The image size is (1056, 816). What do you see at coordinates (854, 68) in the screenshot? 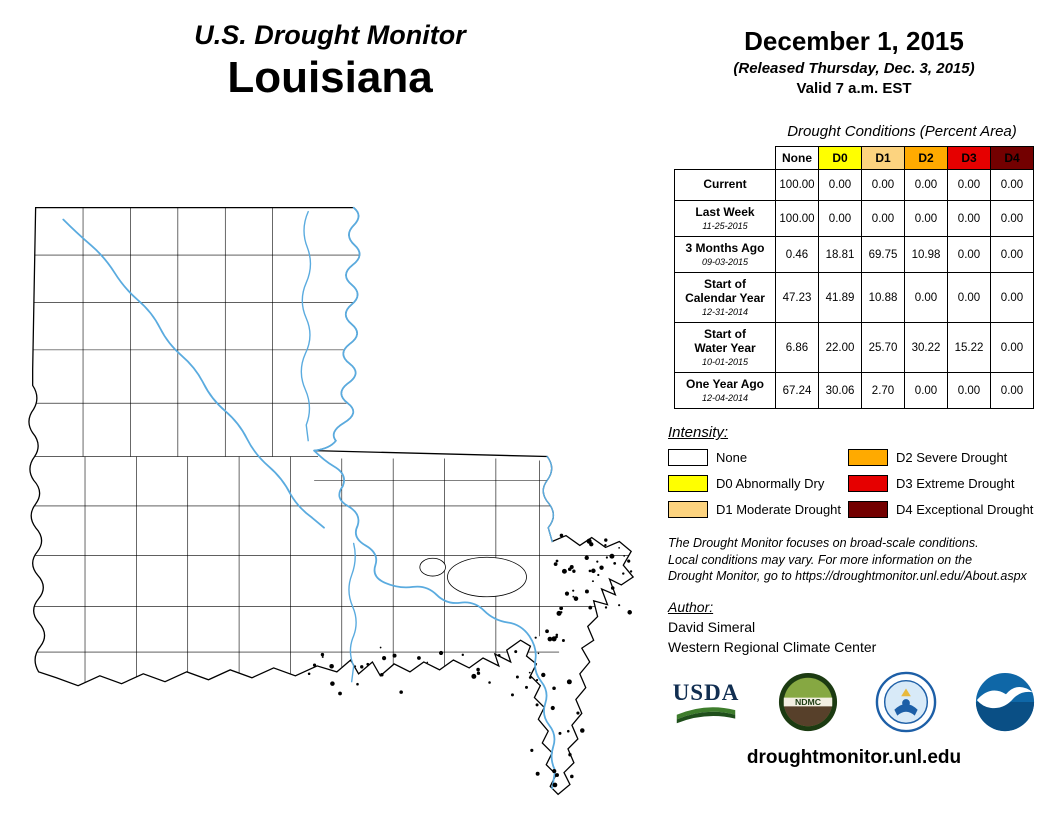
I see `release-date: (Released Thursday, Dec. 3, 2015)` at bounding box center [854, 68].